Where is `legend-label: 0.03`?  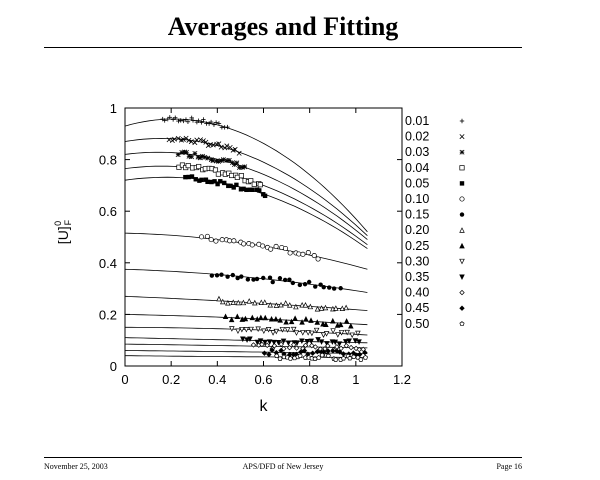
legend-label: 0.03 is located at coordinates (417, 152).